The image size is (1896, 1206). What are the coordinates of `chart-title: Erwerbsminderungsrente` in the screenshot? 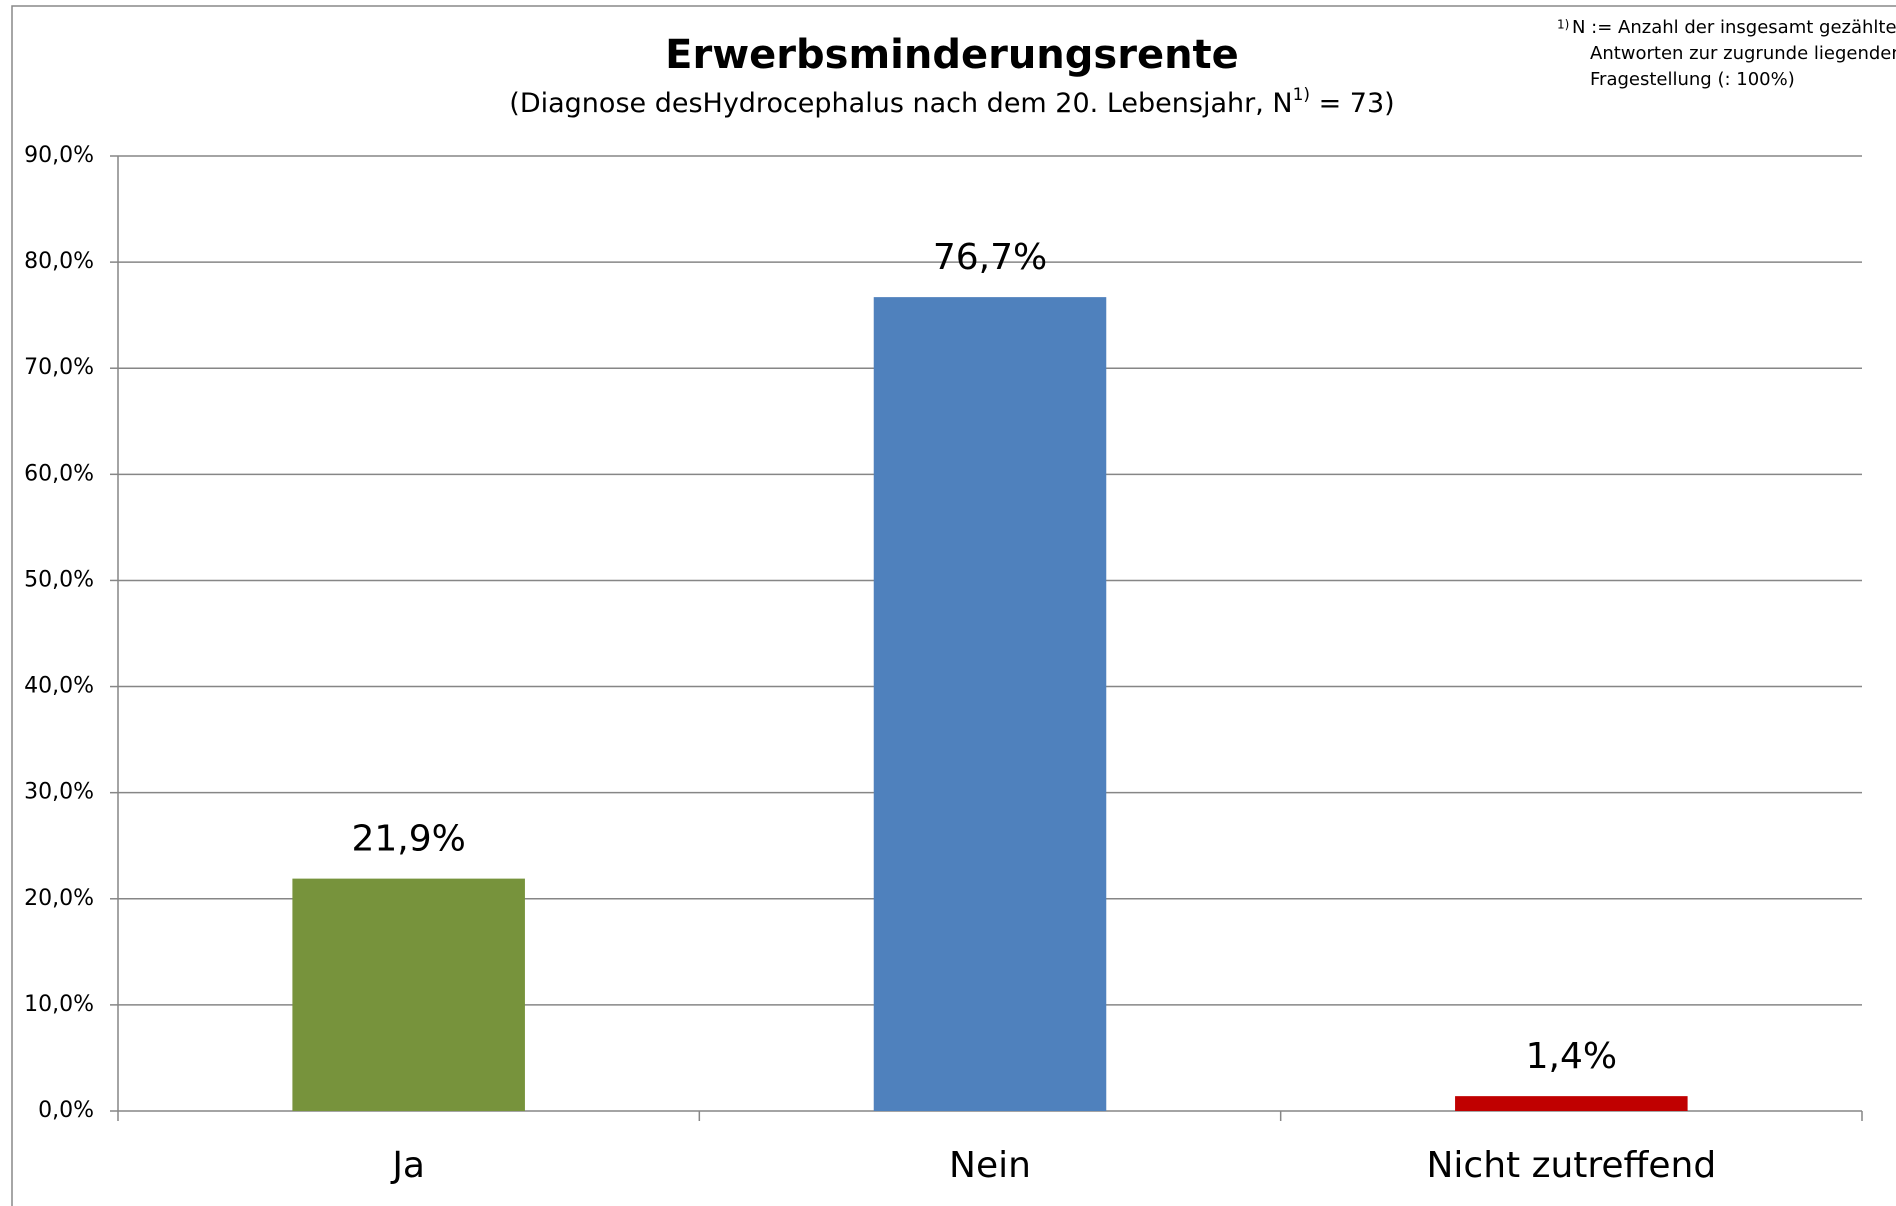 It's located at (952, 55).